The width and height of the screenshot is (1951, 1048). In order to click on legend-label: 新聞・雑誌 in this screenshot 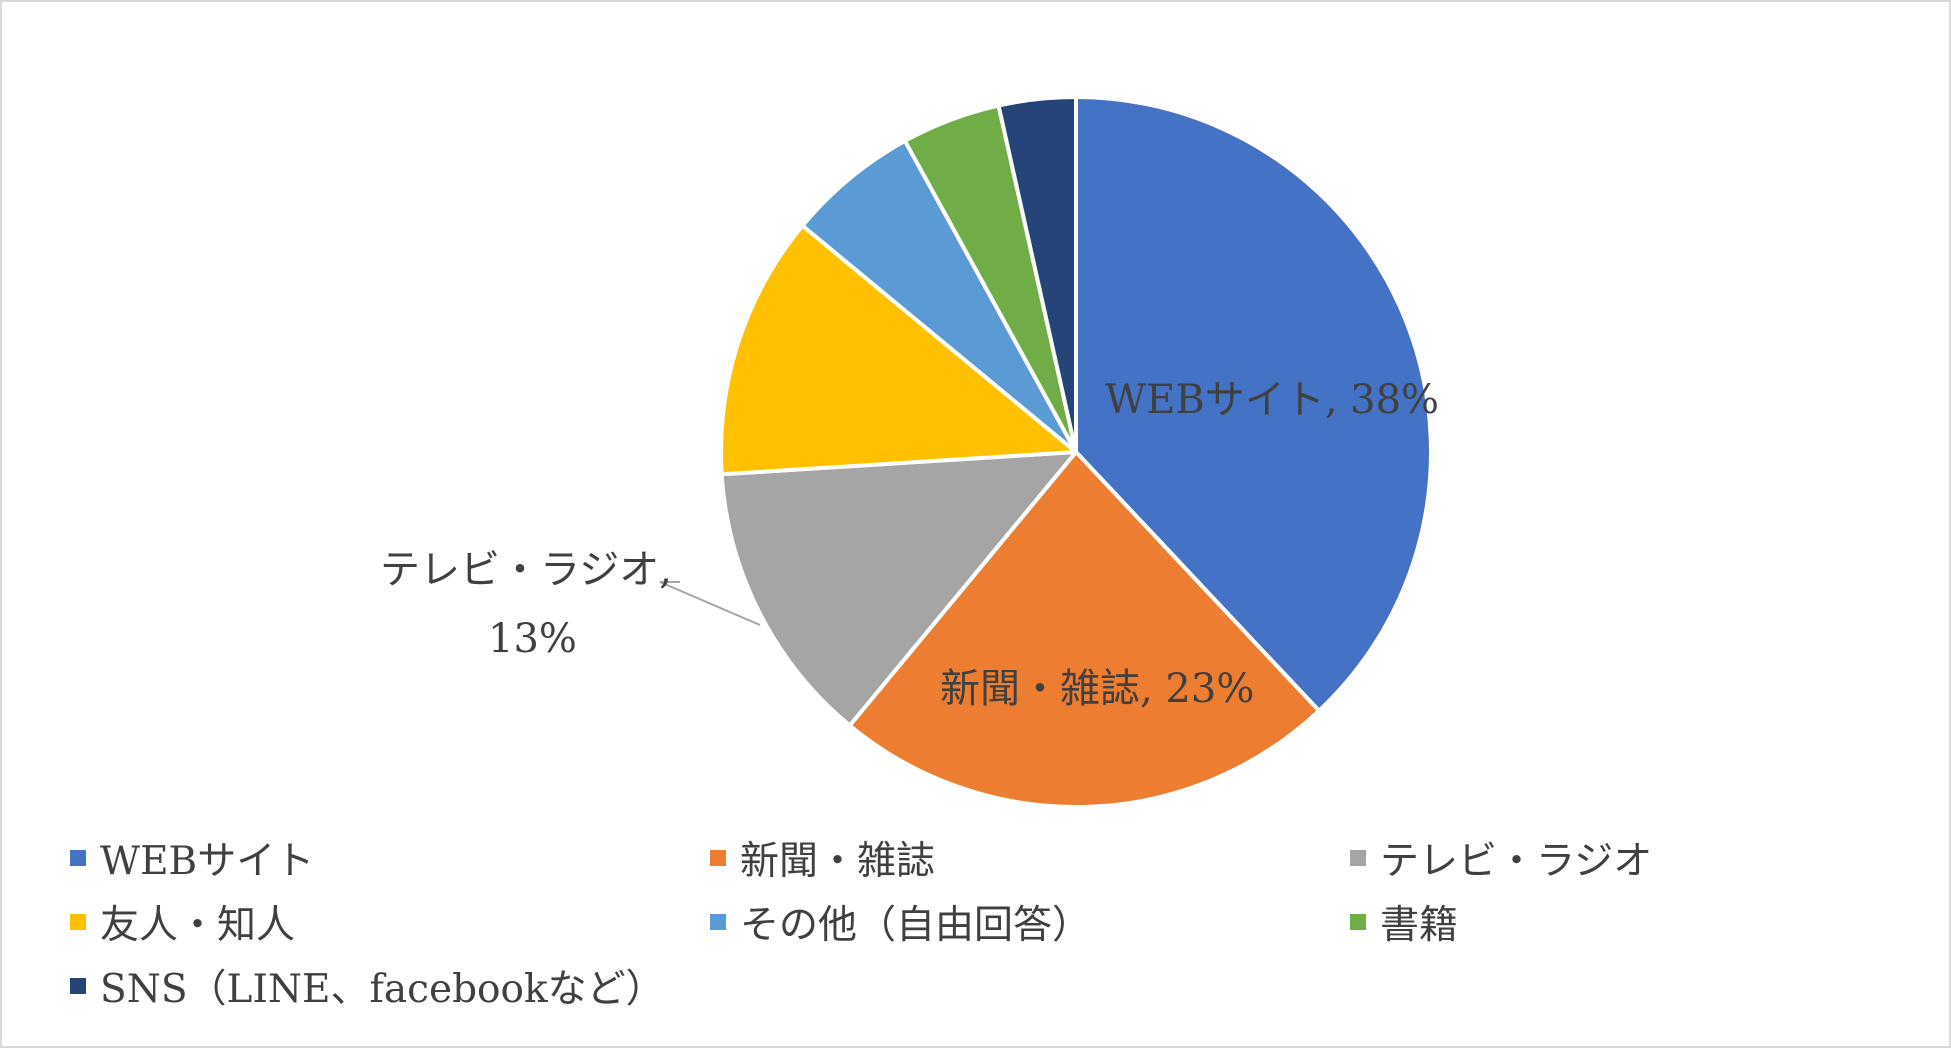, I will do `click(838, 861)`.